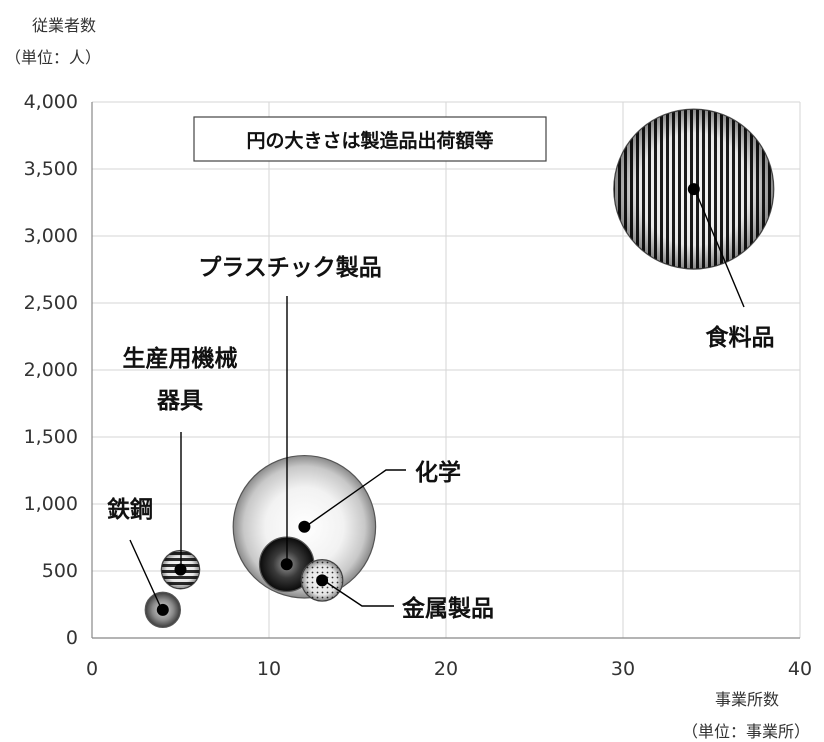  What do you see at coordinates (51, 102) in the screenshot?
I see `y-tick-label: 4,000` at bounding box center [51, 102].